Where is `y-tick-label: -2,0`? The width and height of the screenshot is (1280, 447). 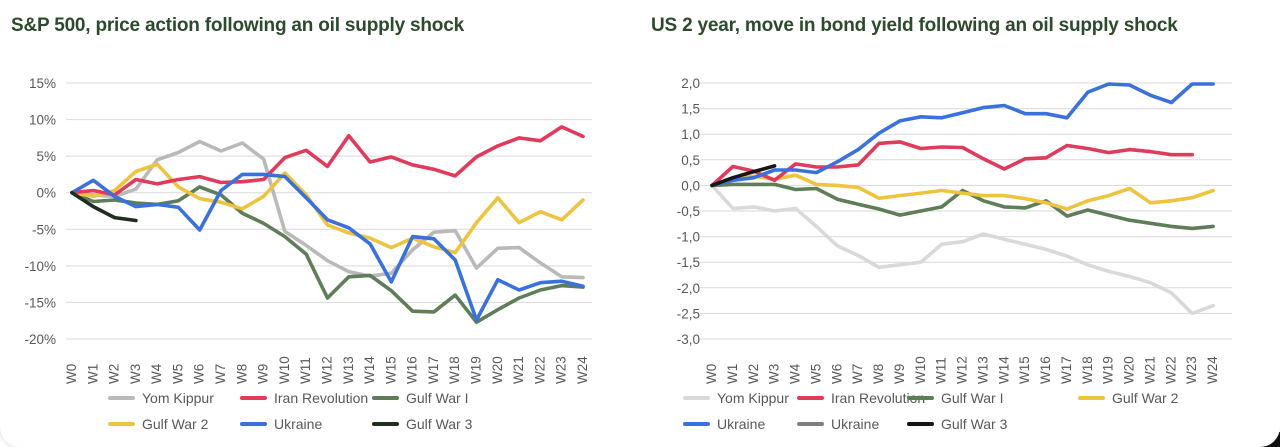
y-tick-label: -2,0 is located at coordinates (688, 288).